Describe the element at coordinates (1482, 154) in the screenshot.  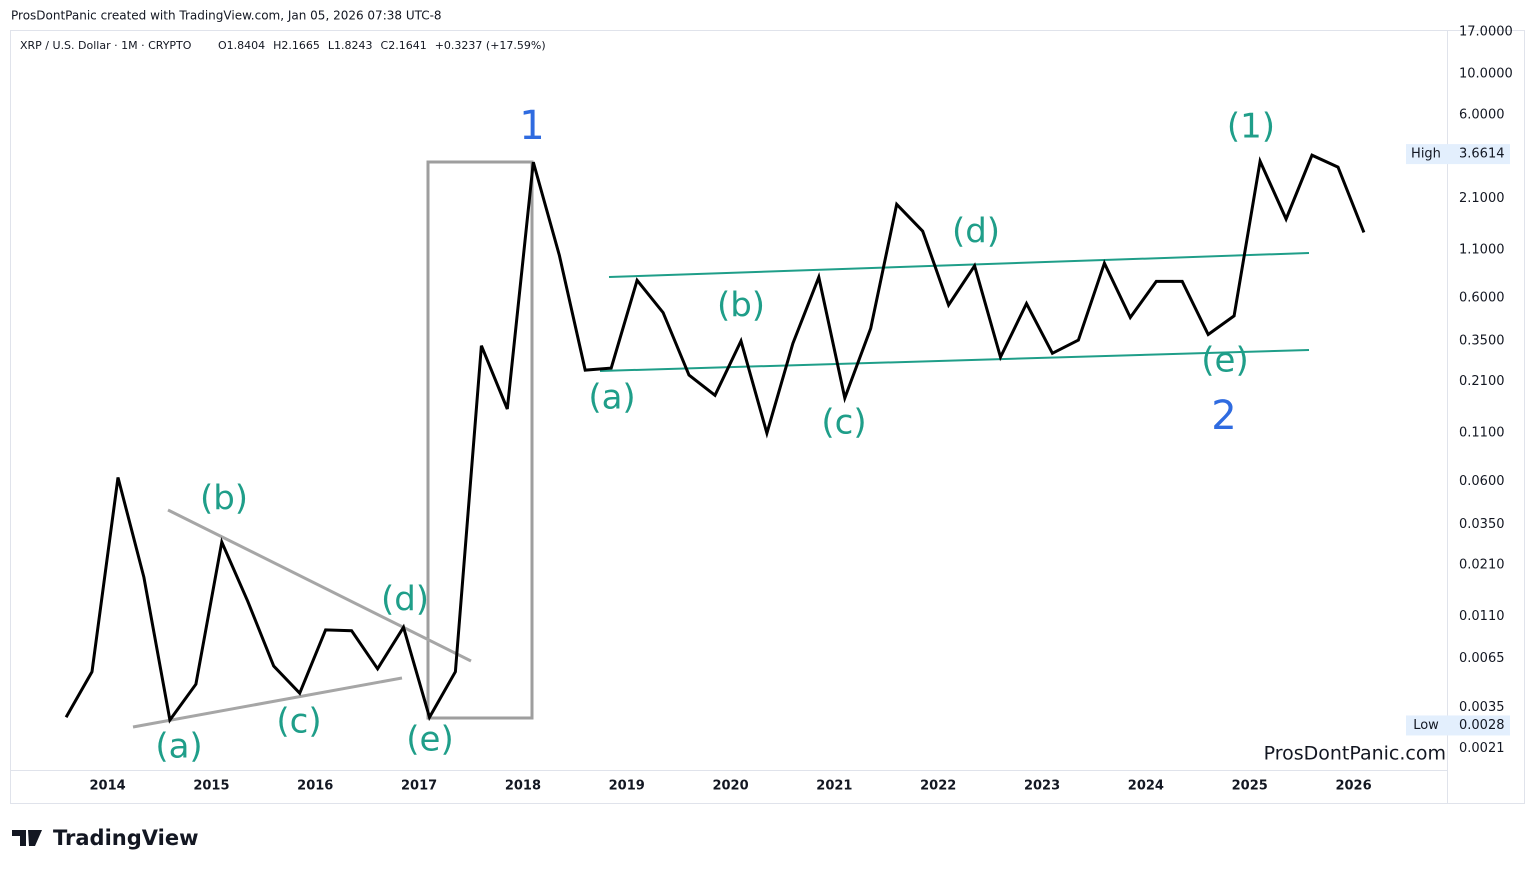
I see `marker-value: 3.6614` at that location.